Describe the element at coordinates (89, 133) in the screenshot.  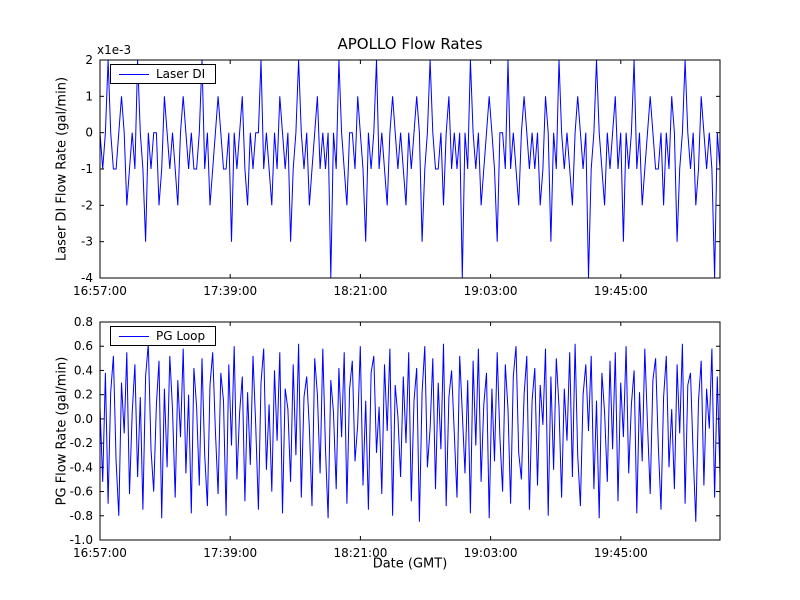
I see `y-tick-label: 0` at that location.